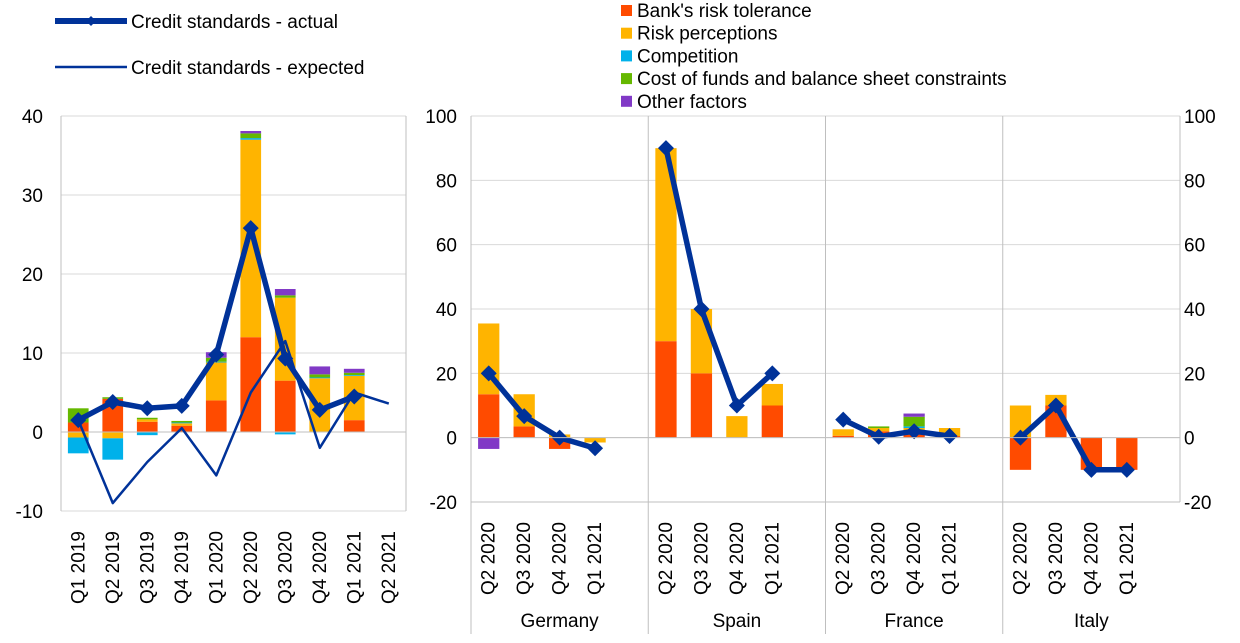 The image size is (1240, 643). I want to click on group-label: Germany, so click(560, 621).